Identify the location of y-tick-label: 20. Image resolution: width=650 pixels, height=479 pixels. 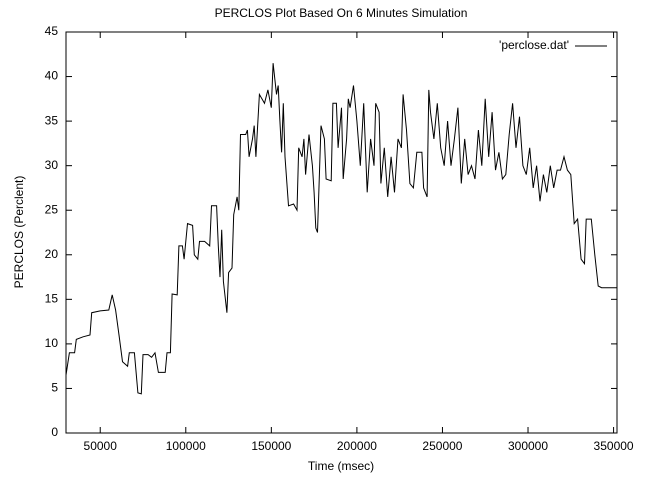
(52, 254).